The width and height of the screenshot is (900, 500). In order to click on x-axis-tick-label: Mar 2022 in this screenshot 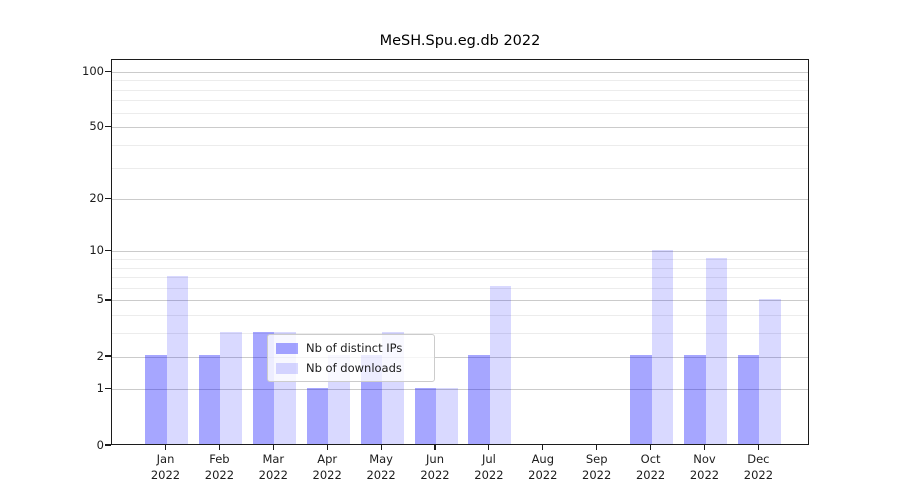, I will do `click(273, 467)`.